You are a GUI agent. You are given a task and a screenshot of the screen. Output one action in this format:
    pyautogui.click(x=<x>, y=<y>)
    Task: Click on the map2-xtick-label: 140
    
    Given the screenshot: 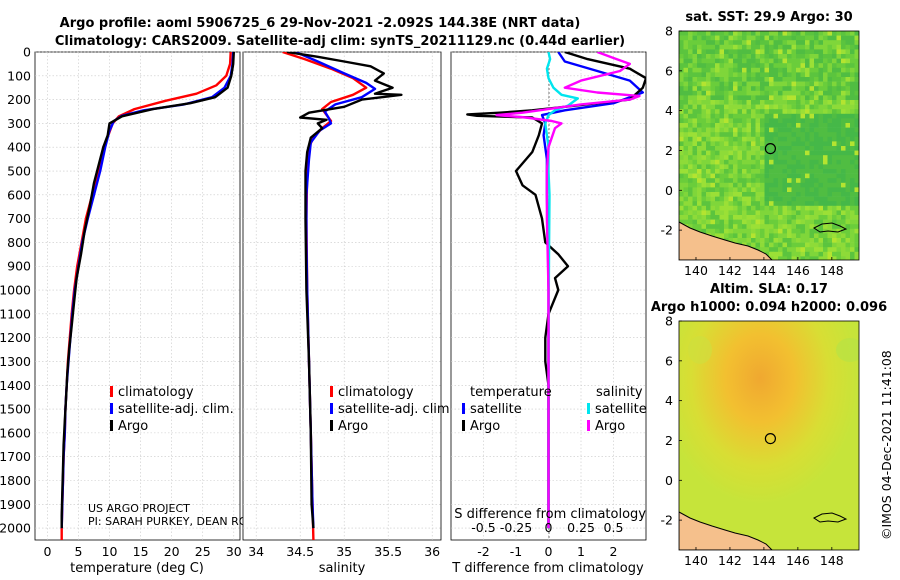 What is the action you would take?
    pyautogui.click(x=696, y=560)
    